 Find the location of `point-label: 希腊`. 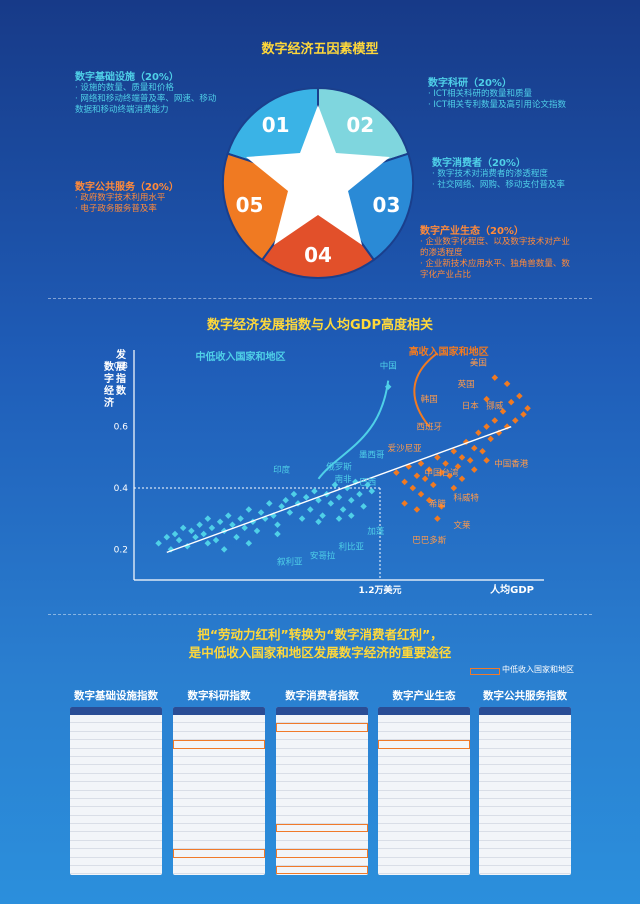

point-label: 希腊 is located at coordinates (438, 503).